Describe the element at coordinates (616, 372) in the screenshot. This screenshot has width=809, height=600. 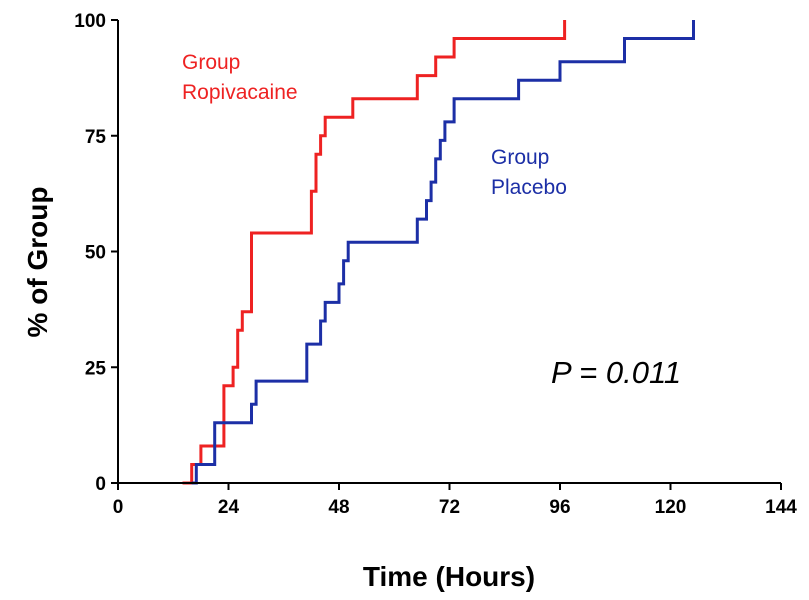
I see `p-value-annotation: P = 0.011` at that location.